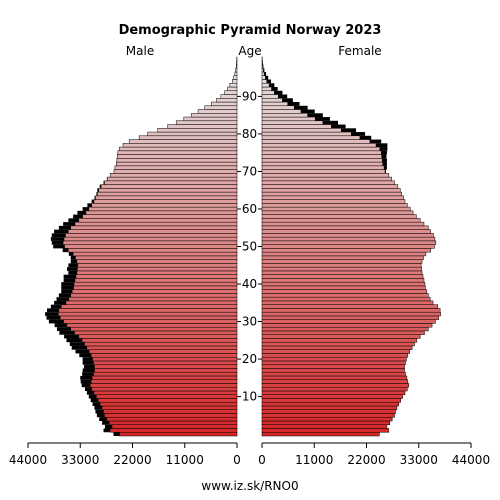  What do you see at coordinates (249, 134) in the screenshot?
I see `age-tick-label: 80` at bounding box center [249, 134].